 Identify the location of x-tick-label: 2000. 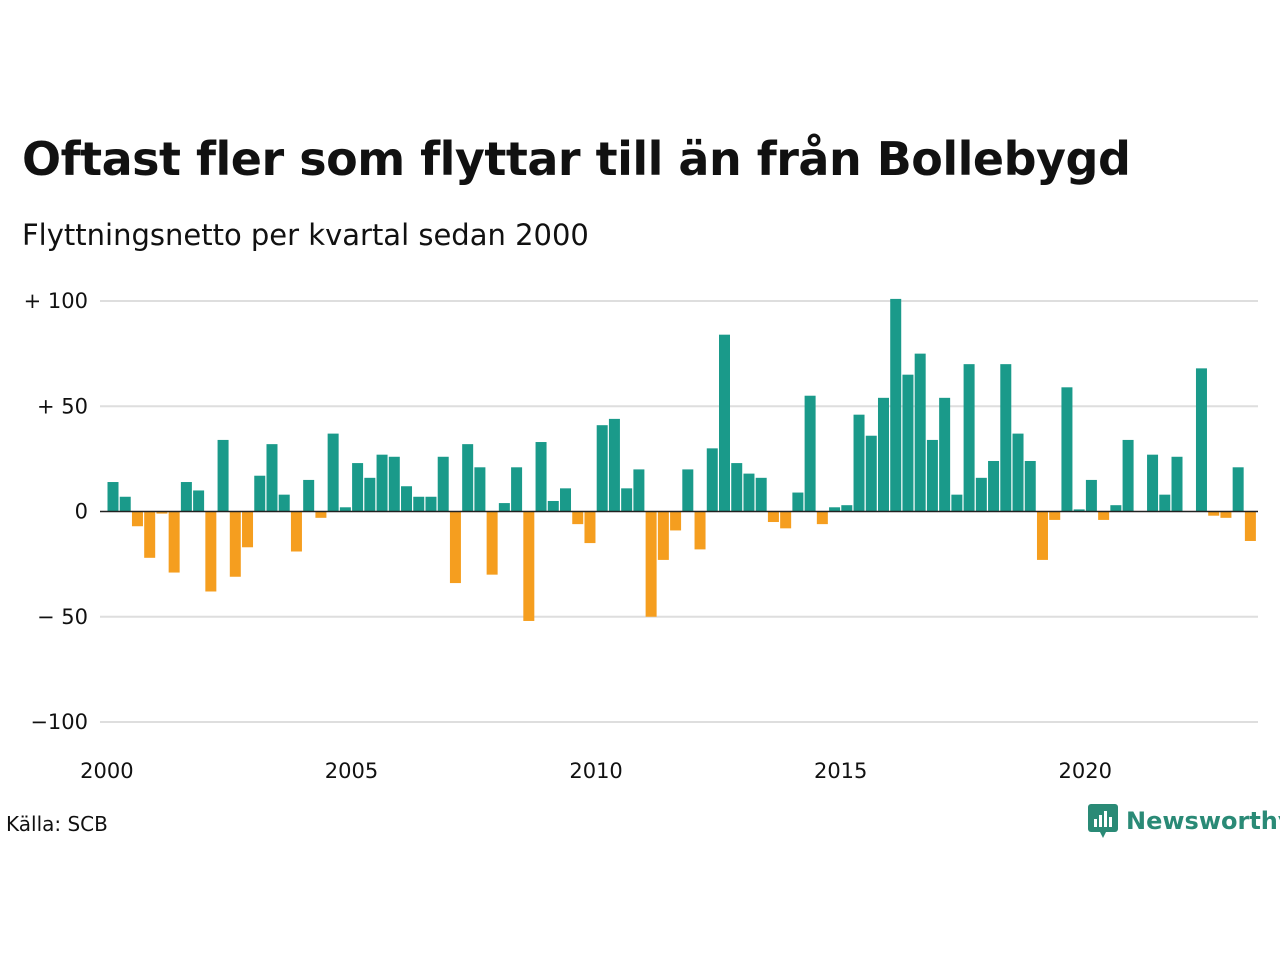
(106, 771).